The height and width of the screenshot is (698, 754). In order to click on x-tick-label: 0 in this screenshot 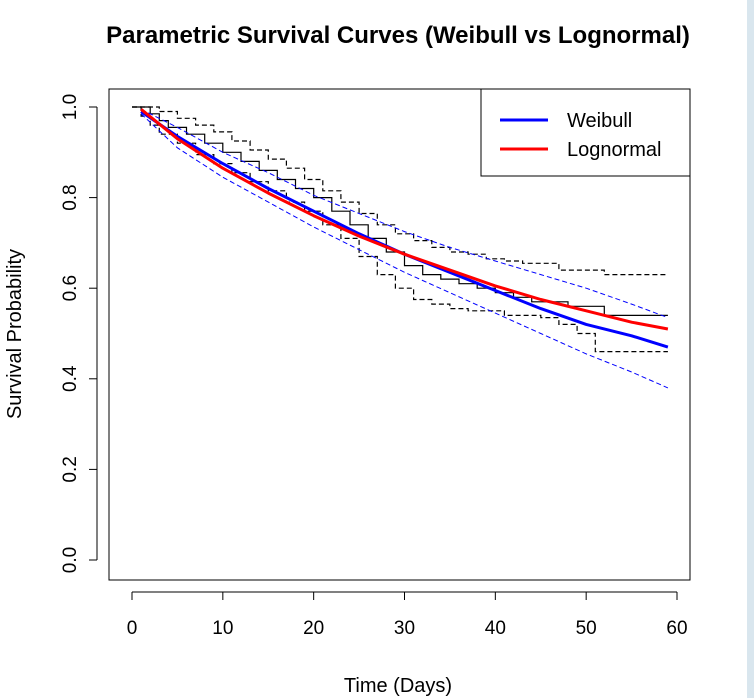, I will do `click(132, 628)`.